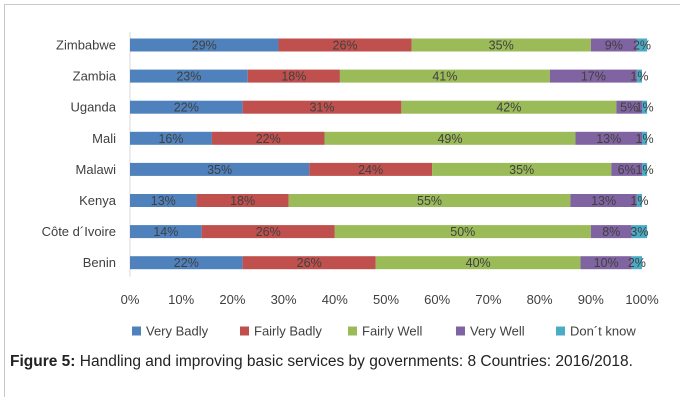 Image resolution: width=684 pixels, height=403 pixels. I want to click on bar-don-t-know-kenya, so click(639, 200).